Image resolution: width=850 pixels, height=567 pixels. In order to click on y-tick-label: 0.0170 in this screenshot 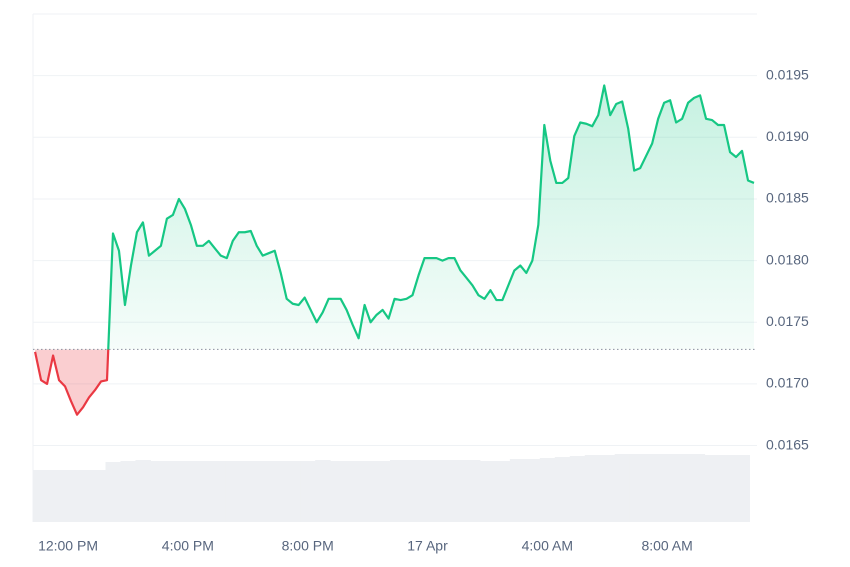, I will do `click(787, 383)`.